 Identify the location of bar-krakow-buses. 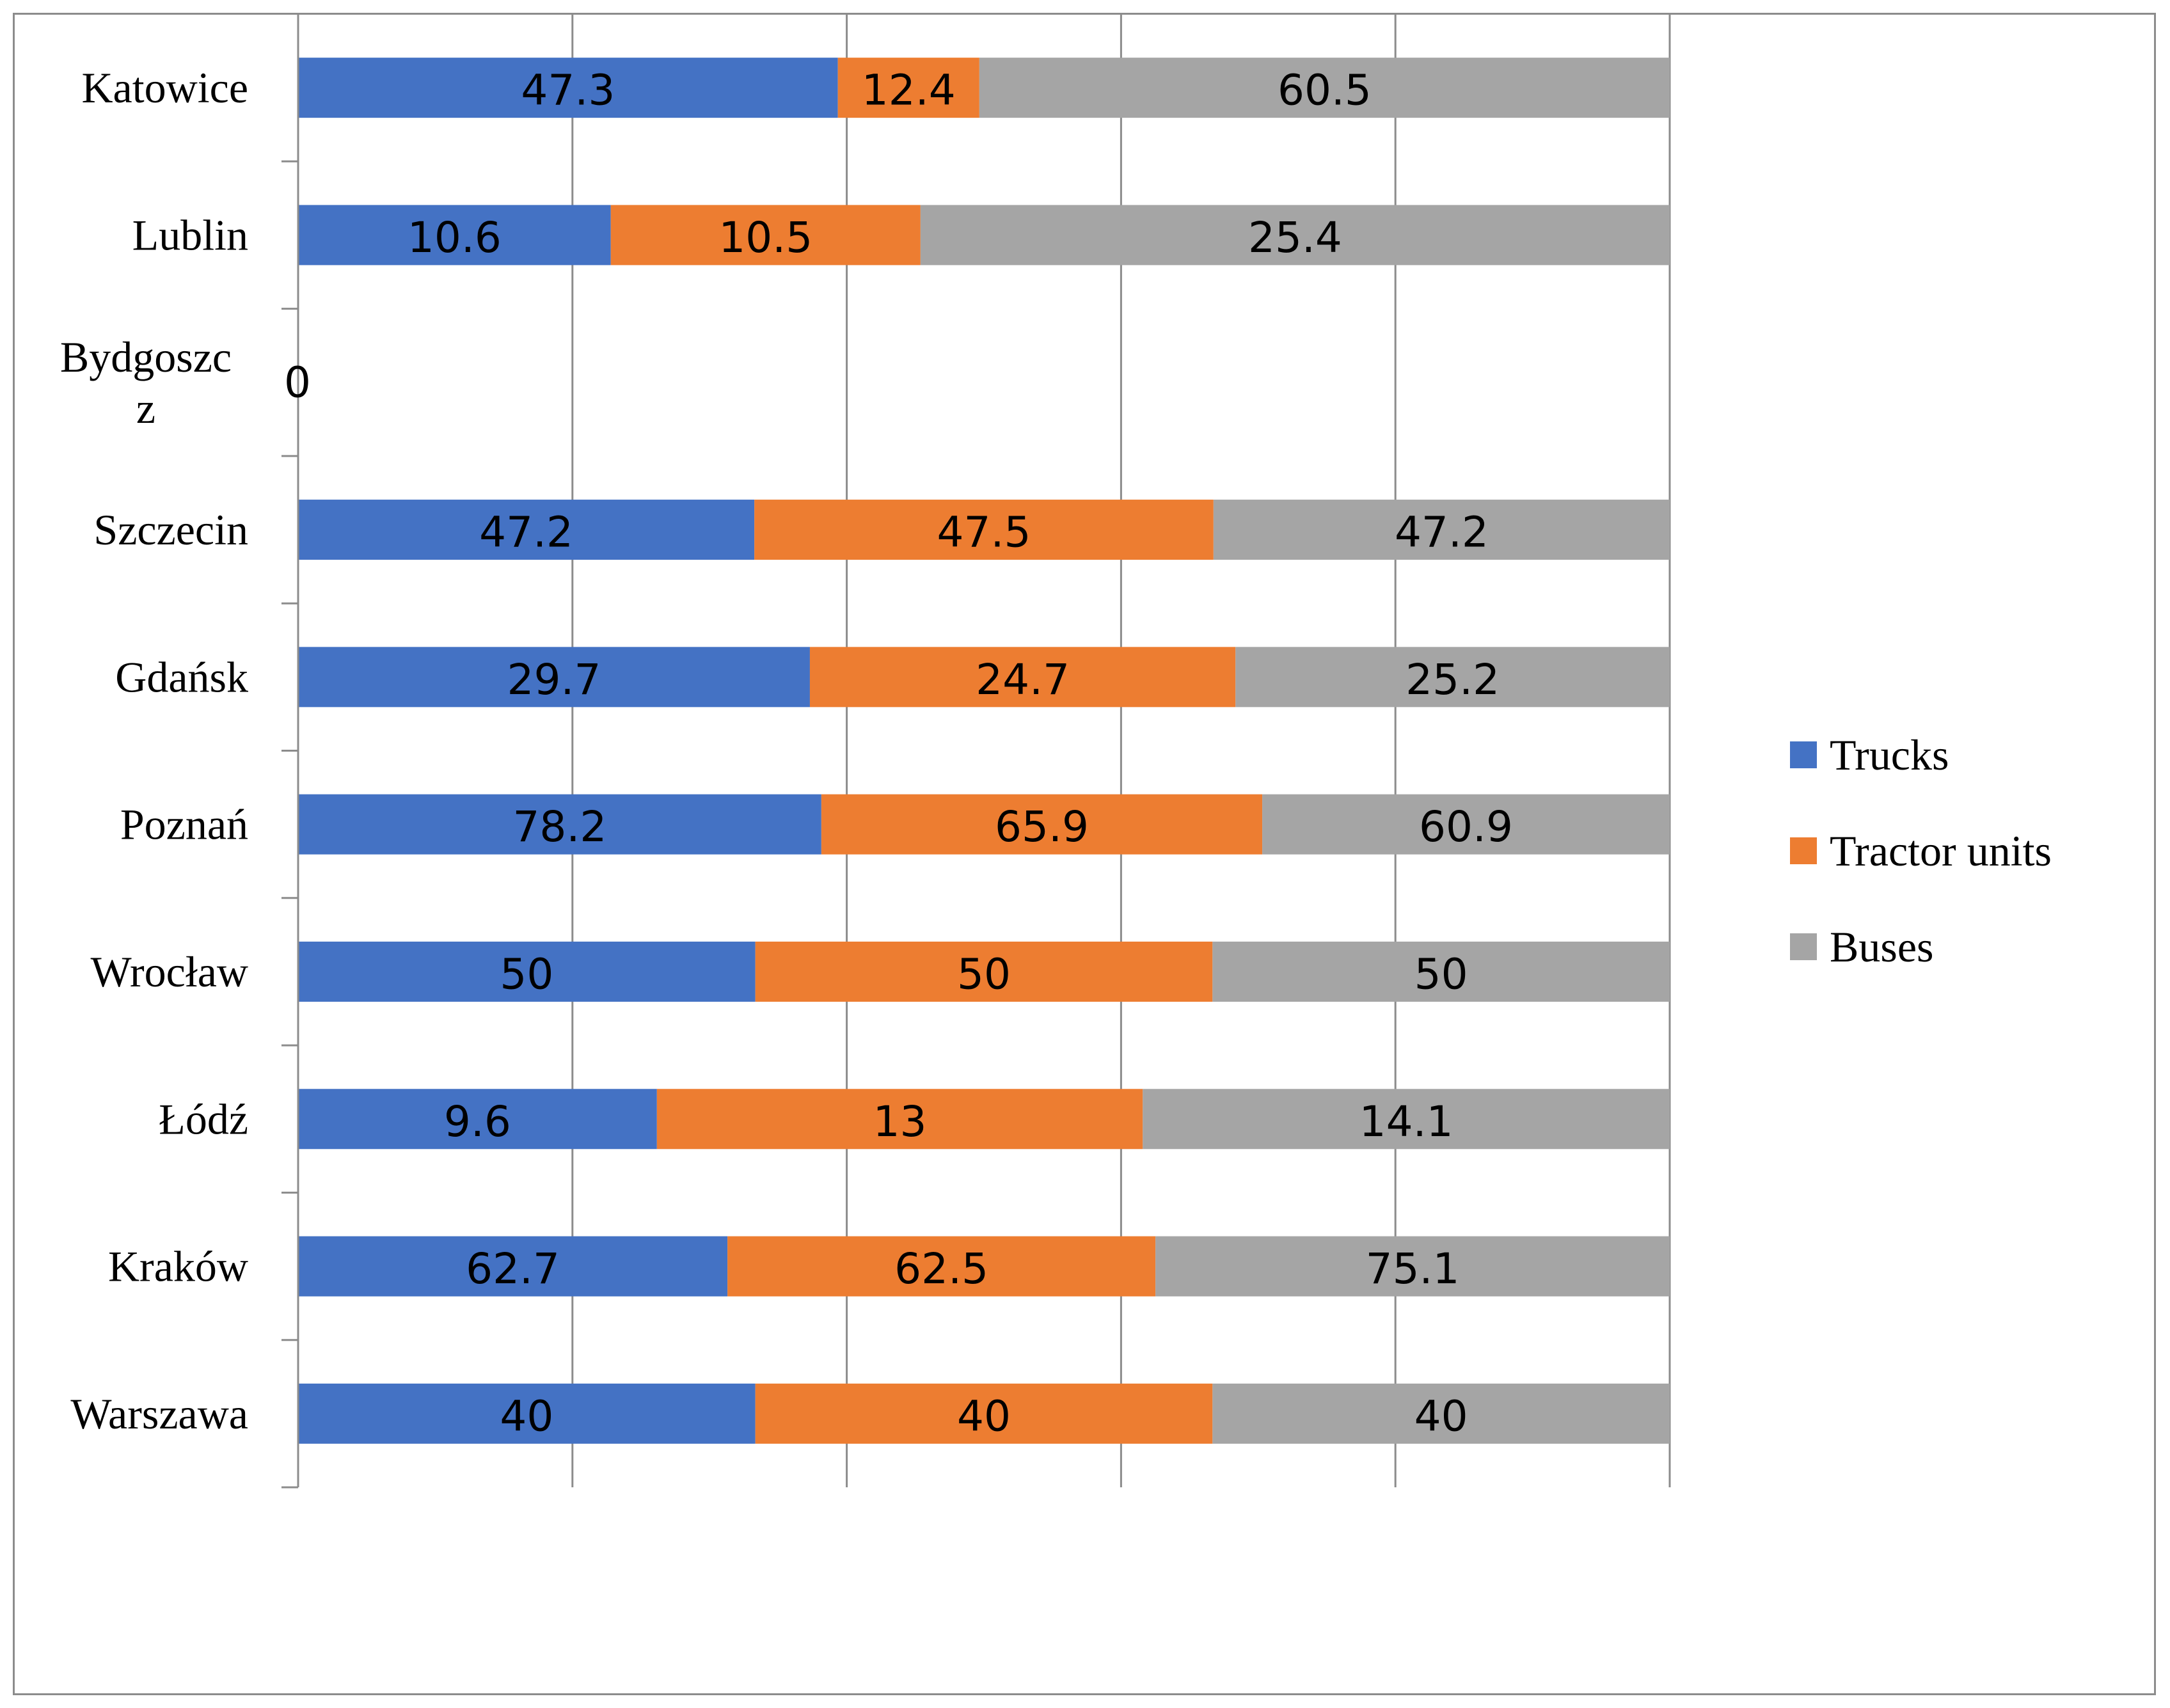
(1412, 1267).